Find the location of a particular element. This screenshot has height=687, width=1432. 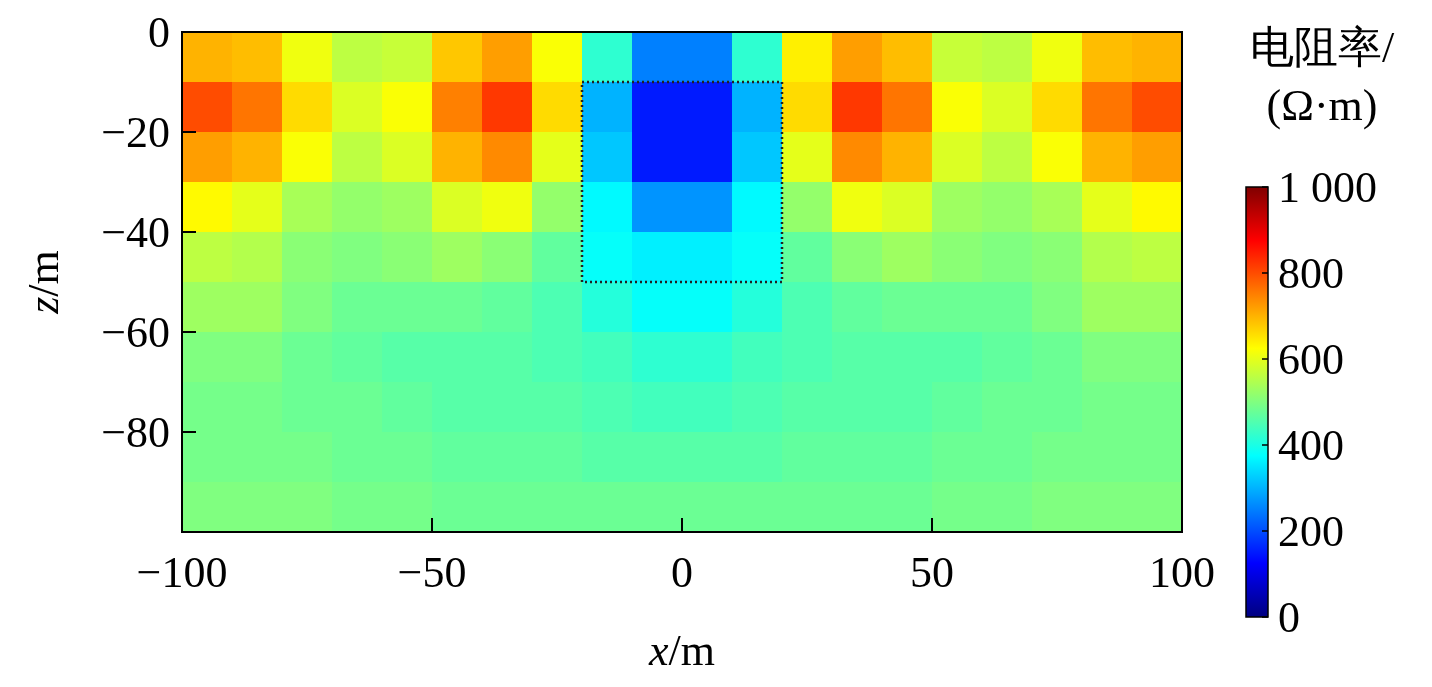

color-bar-label: 0 is located at coordinates (1289, 617).